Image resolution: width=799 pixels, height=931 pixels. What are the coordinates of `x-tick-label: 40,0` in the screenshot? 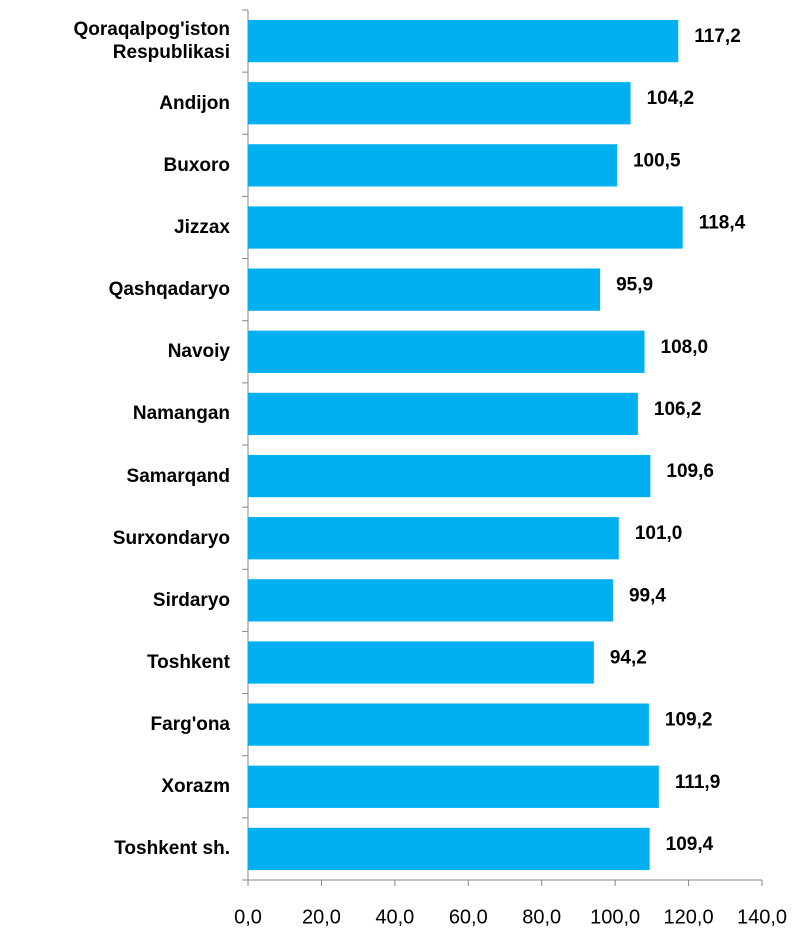 It's located at (394, 917).